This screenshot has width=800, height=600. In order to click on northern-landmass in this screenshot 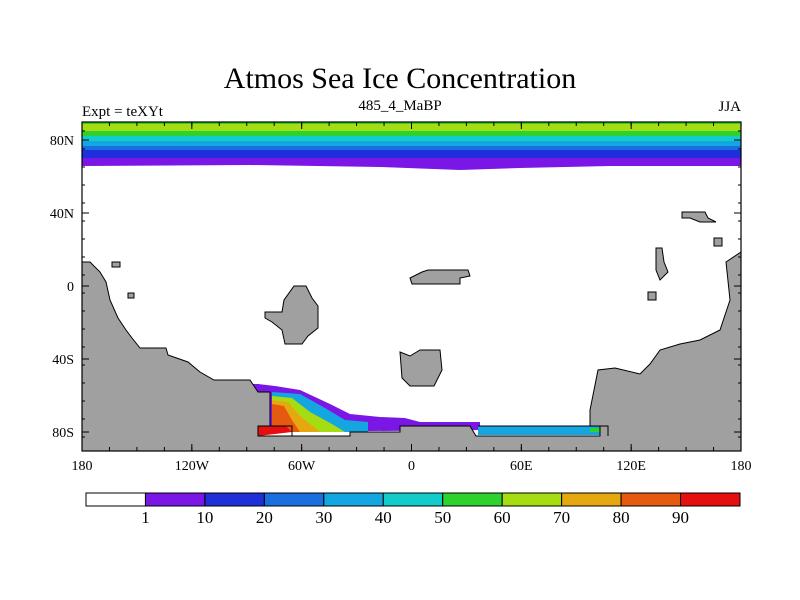, I will do `click(440, 277)`.